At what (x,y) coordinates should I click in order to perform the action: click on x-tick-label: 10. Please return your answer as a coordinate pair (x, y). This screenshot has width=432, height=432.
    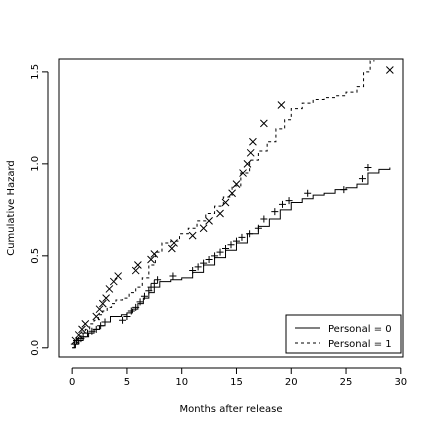
    Looking at the image, I should click on (181, 382).